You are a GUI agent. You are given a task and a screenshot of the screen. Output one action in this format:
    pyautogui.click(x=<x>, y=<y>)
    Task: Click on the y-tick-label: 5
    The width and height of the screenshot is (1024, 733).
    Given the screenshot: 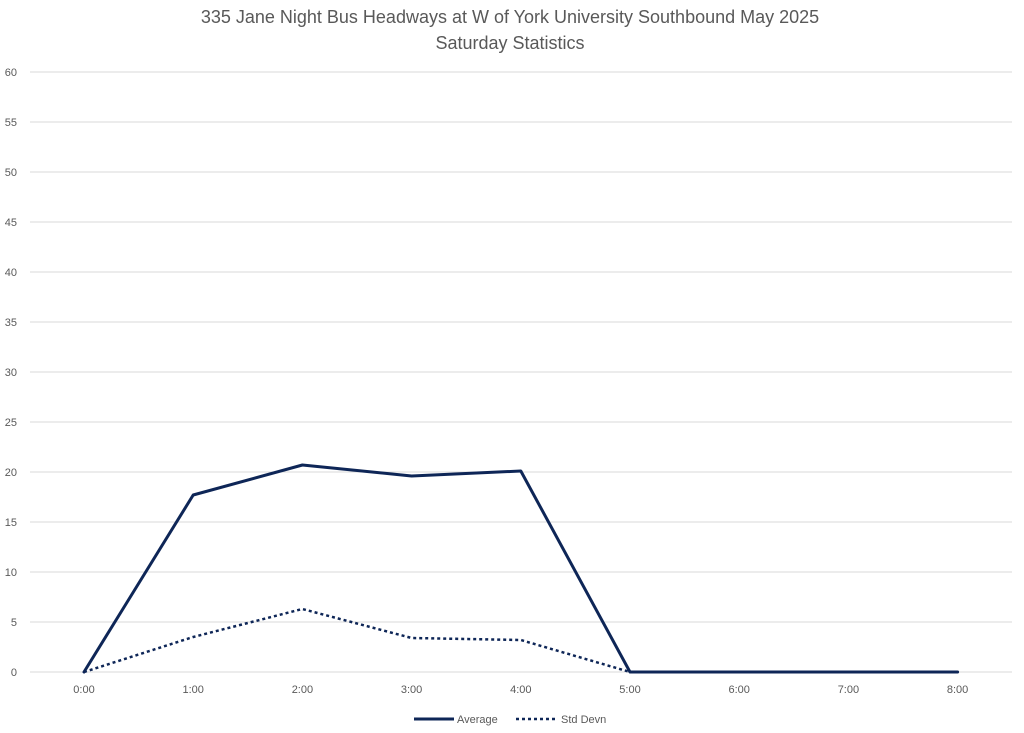 What is the action you would take?
    pyautogui.click(x=14, y=623)
    